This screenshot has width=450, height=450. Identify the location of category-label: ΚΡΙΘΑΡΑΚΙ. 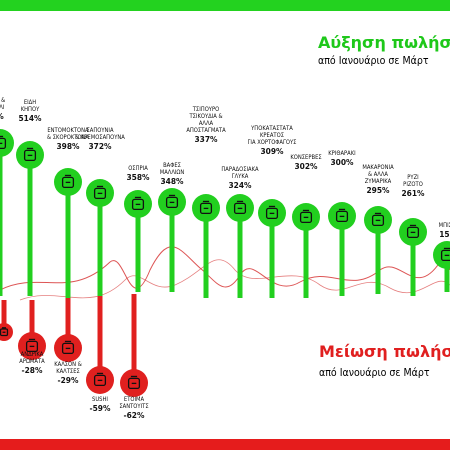
(342, 154).